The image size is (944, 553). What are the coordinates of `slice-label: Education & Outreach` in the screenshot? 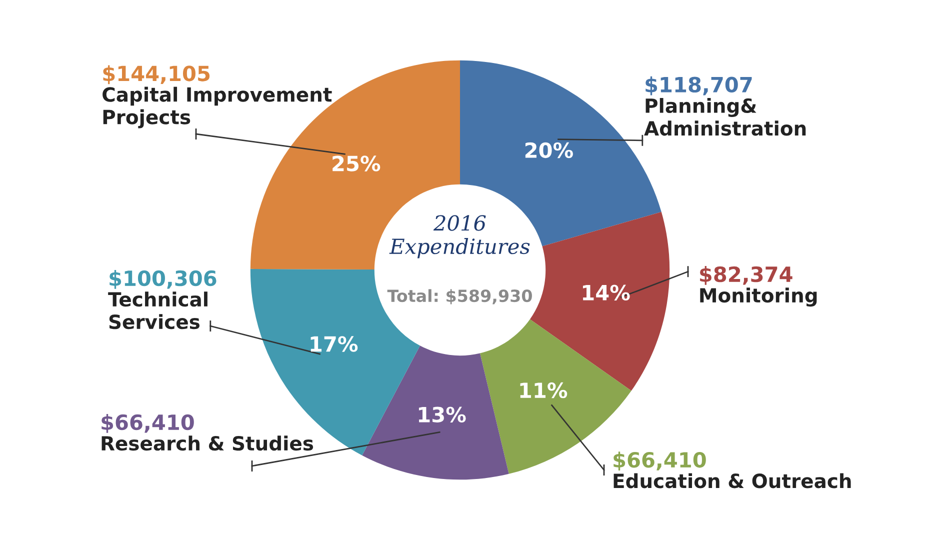 It's located at (732, 480).